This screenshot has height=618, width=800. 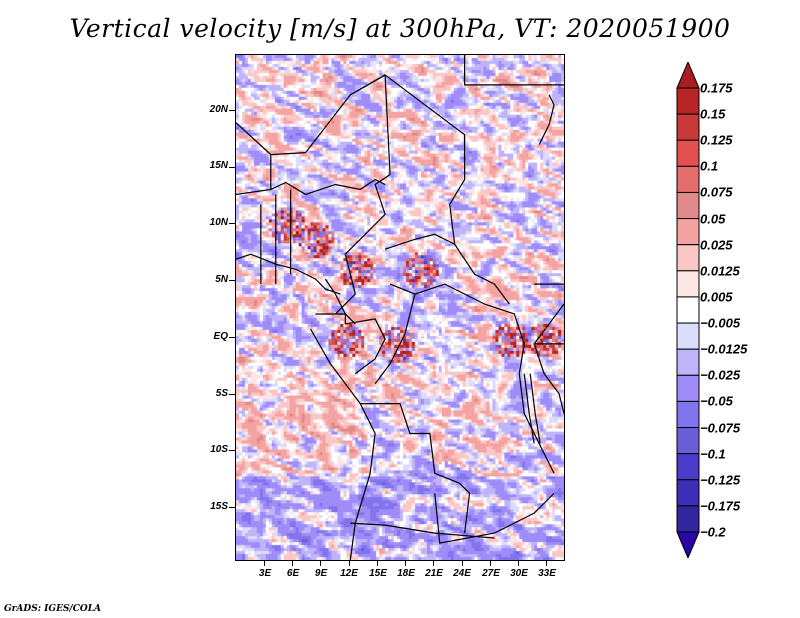 What do you see at coordinates (53, 609) in the screenshot?
I see `grads-credit: GrADS: IGES/COLA` at bounding box center [53, 609].